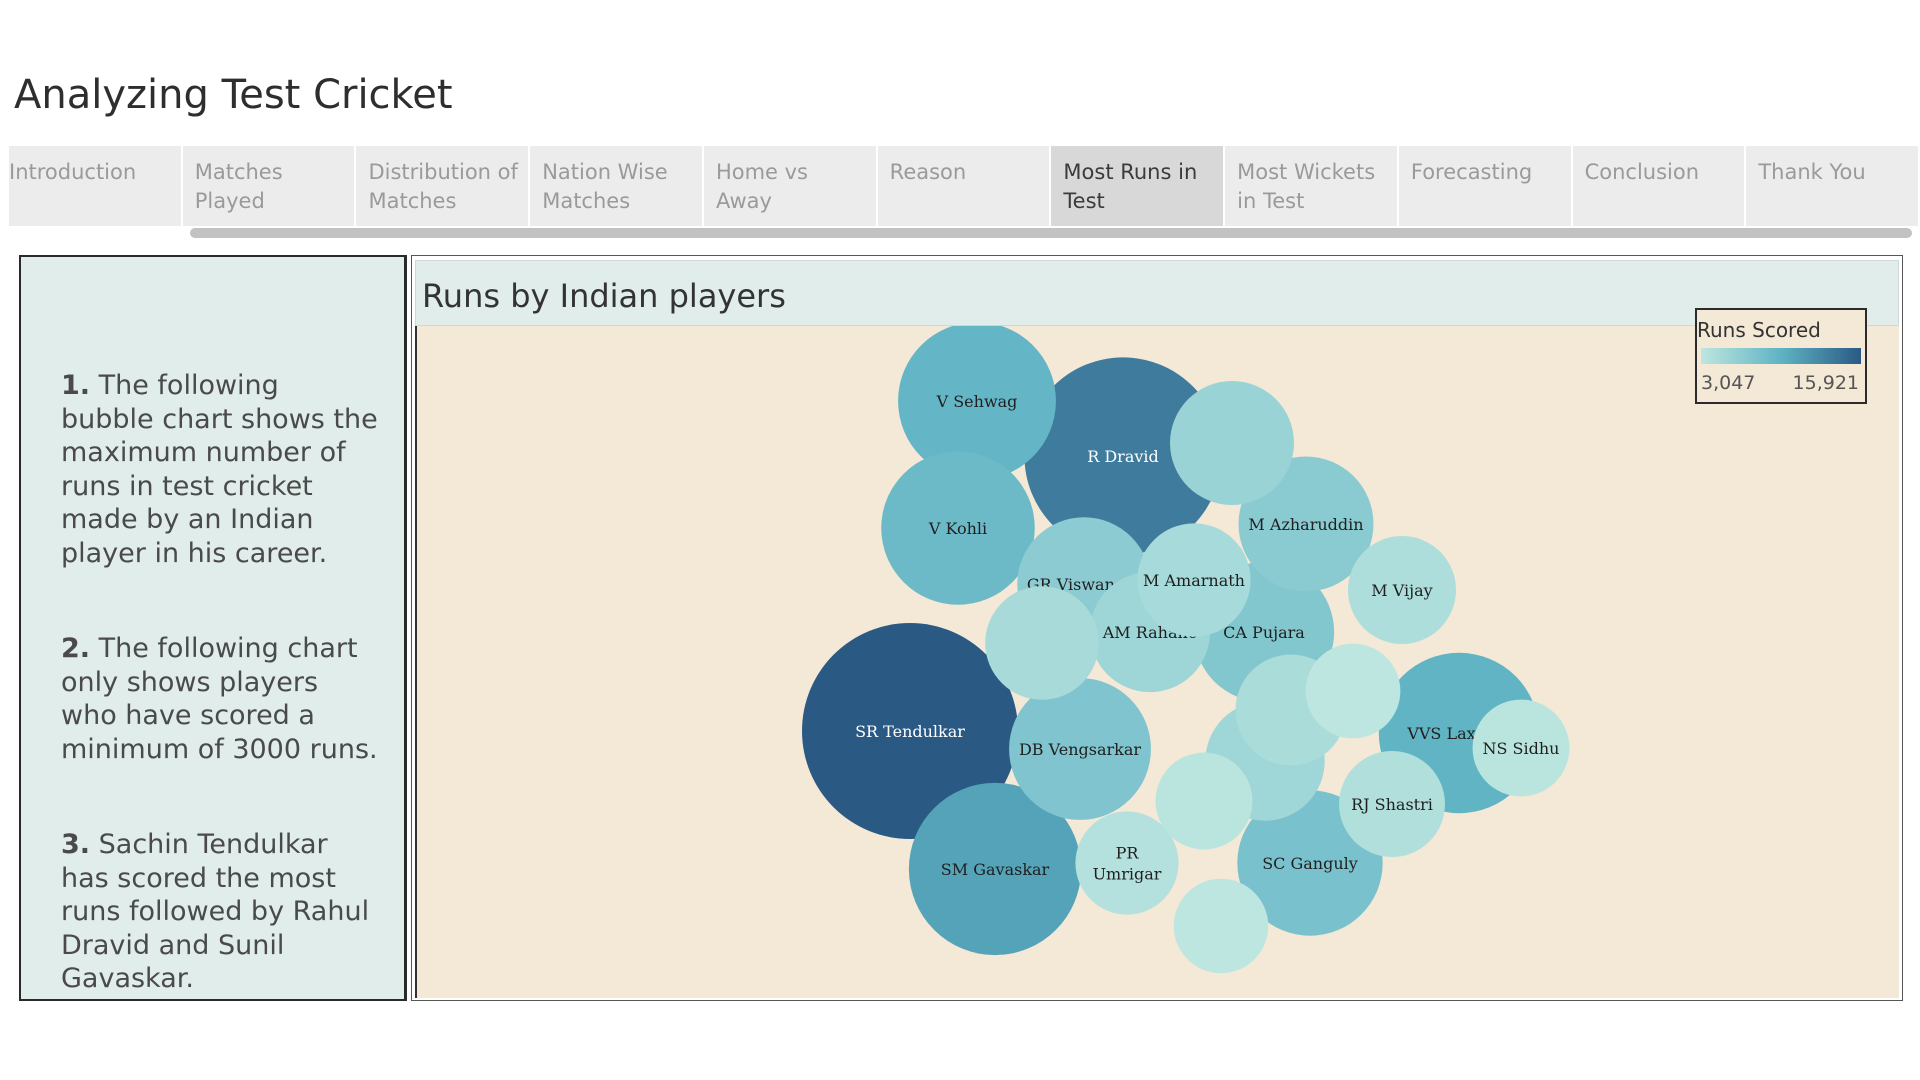  I want to click on bubble-label: RJ Shastri, so click(1392, 804).